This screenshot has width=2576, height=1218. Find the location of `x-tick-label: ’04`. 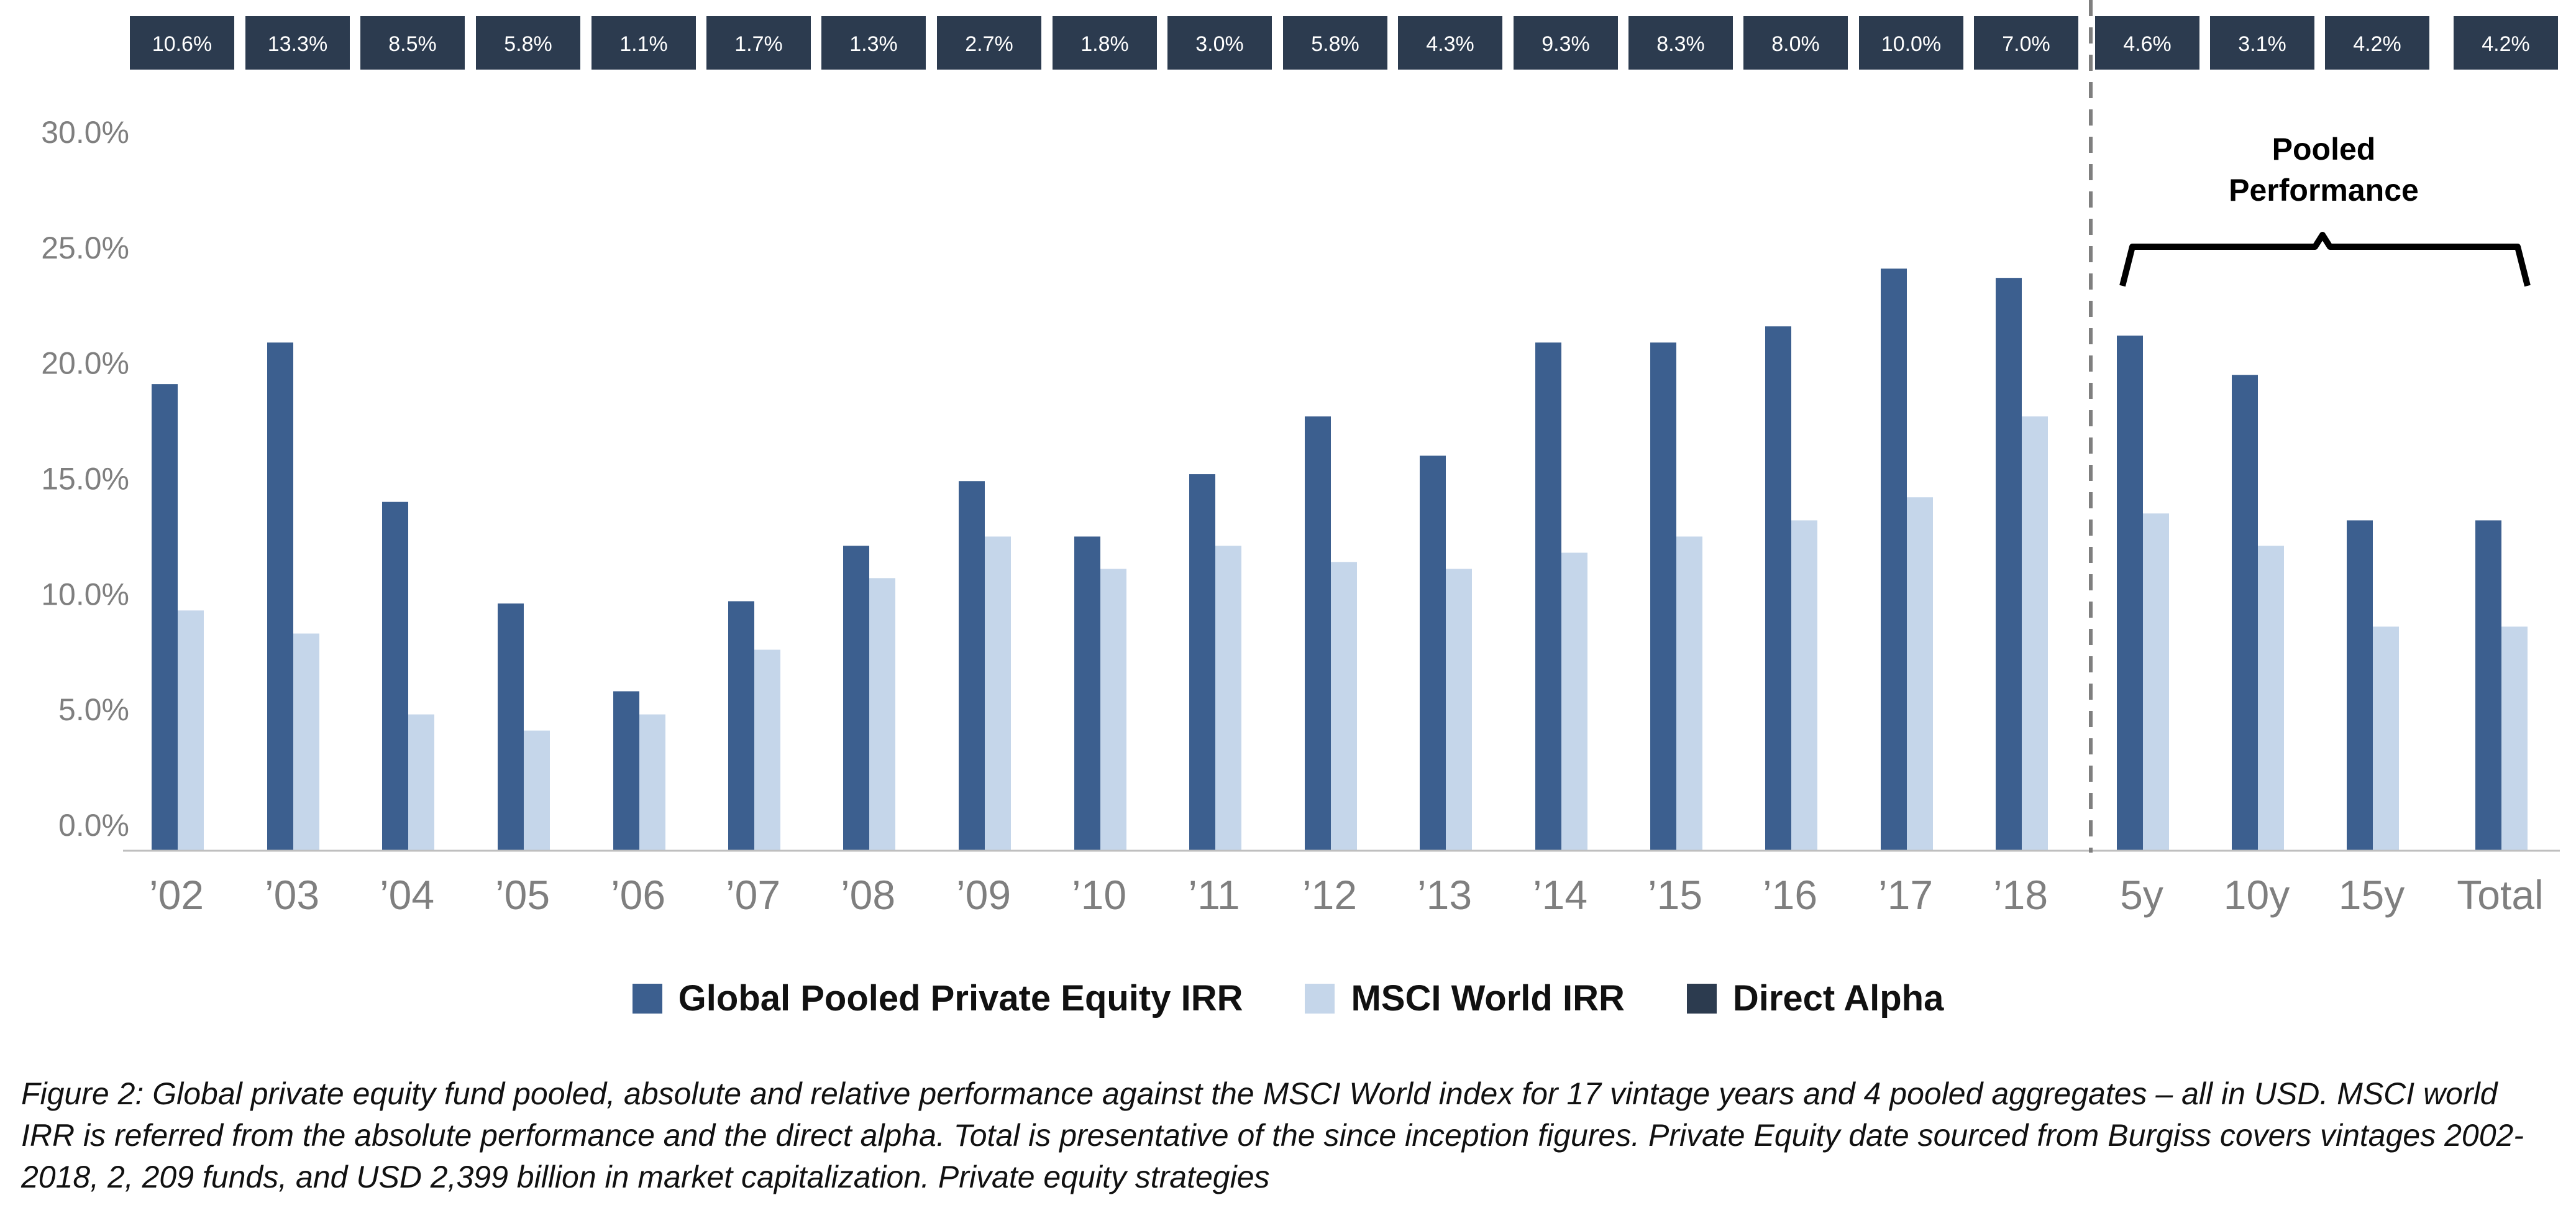

x-tick-label: ’04 is located at coordinates (407, 895).